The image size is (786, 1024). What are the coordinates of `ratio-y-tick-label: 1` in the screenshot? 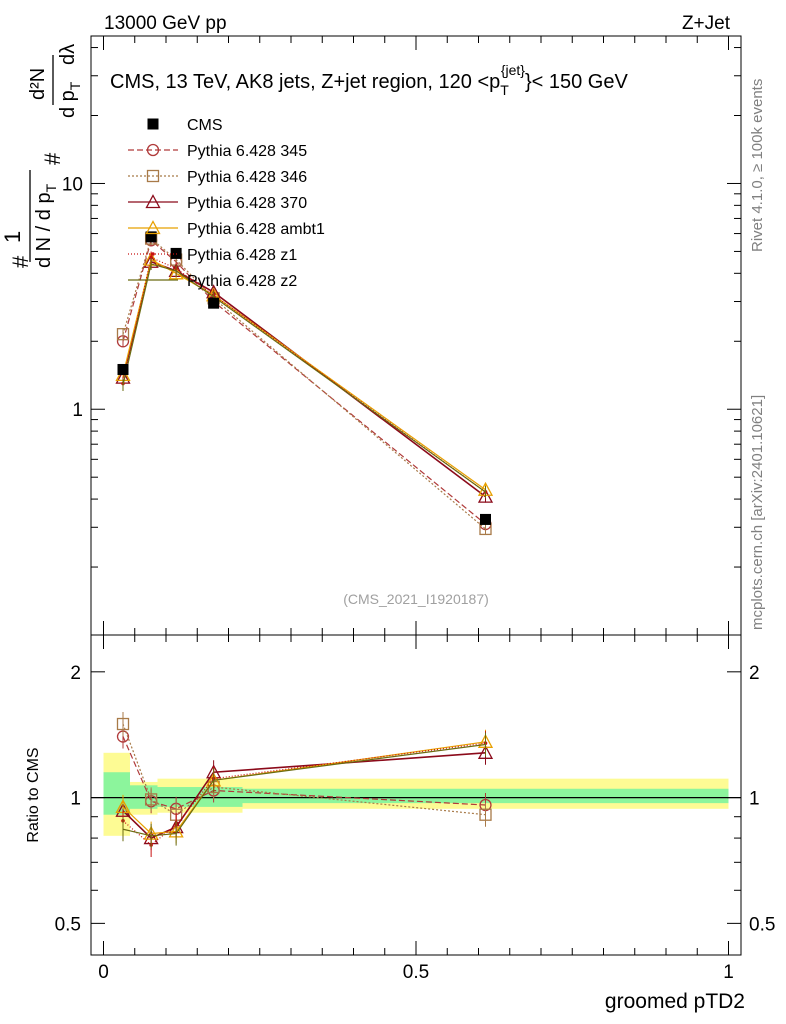 It's located at (75, 799).